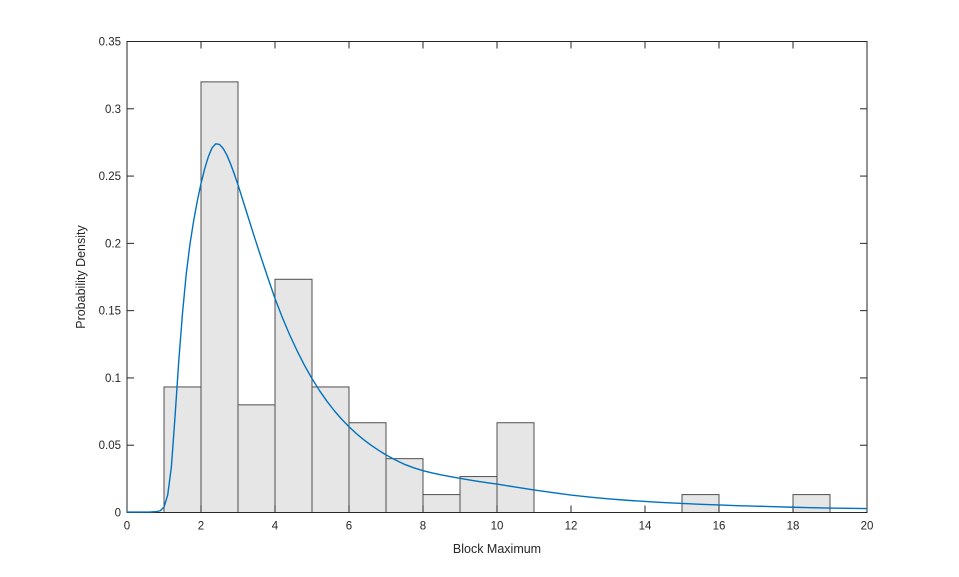  I want to click on y-axis-label: Probability Density, so click(81, 276).